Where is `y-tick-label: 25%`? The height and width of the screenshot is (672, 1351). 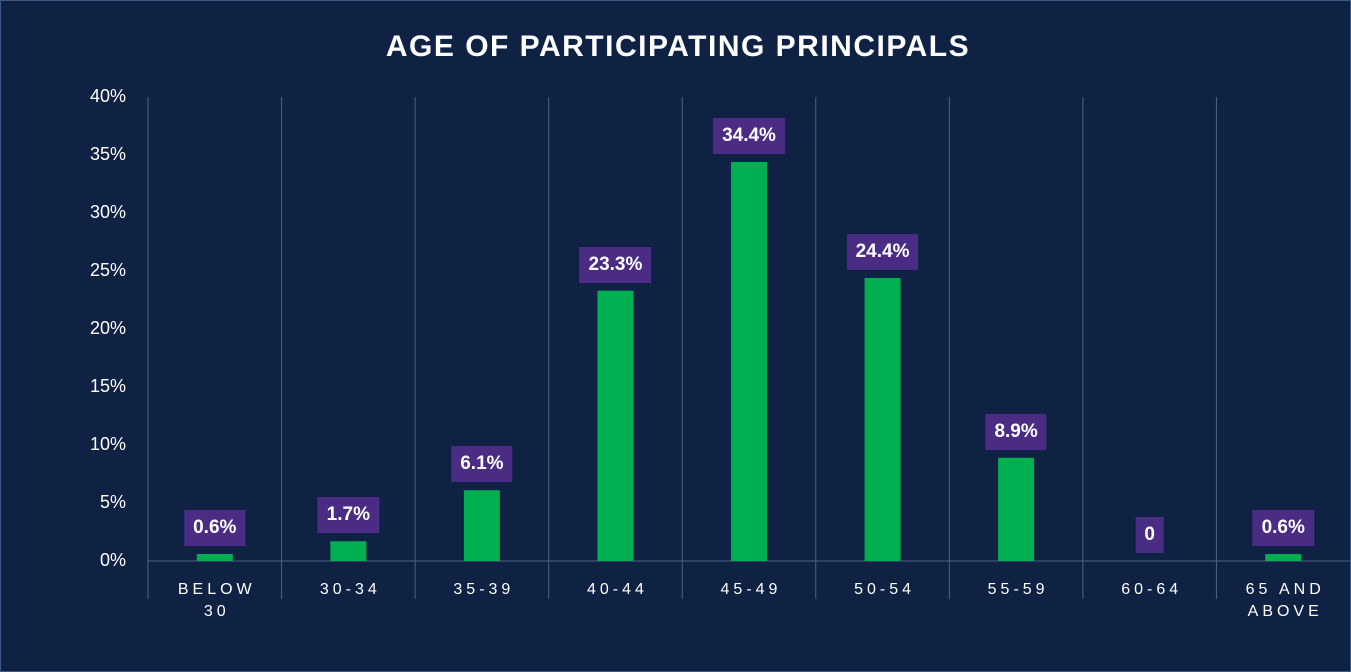 y-tick-label: 25% is located at coordinates (108, 270).